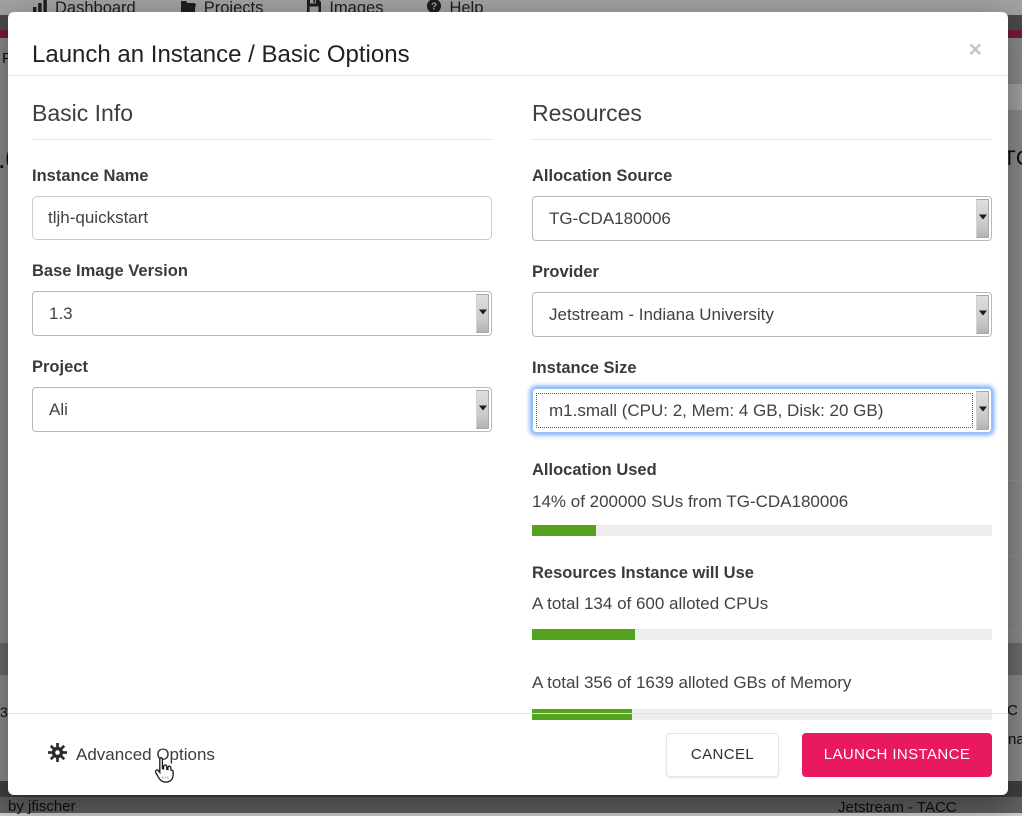 The width and height of the screenshot is (1022, 816). Describe the element at coordinates (262, 409) in the screenshot. I see `project-select: Ali` at that location.